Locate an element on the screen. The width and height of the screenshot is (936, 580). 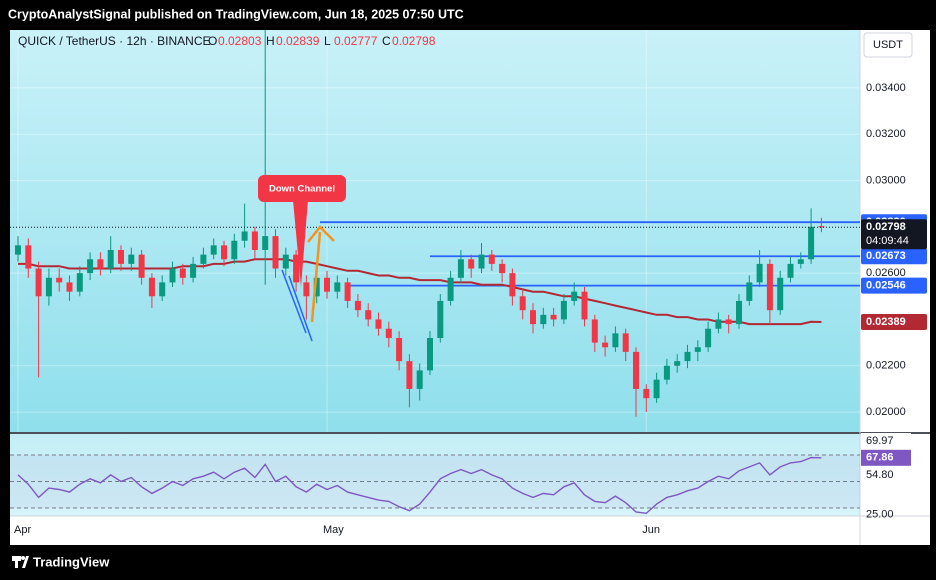
rsi-line is located at coordinates (419, 485).